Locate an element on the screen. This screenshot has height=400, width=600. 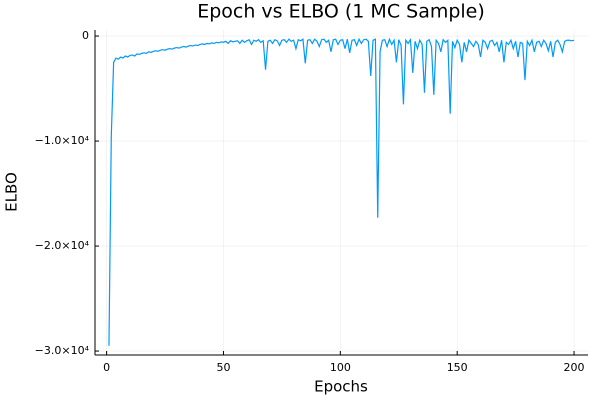
y-tick-label: 0 is located at coordinates (85, 35).